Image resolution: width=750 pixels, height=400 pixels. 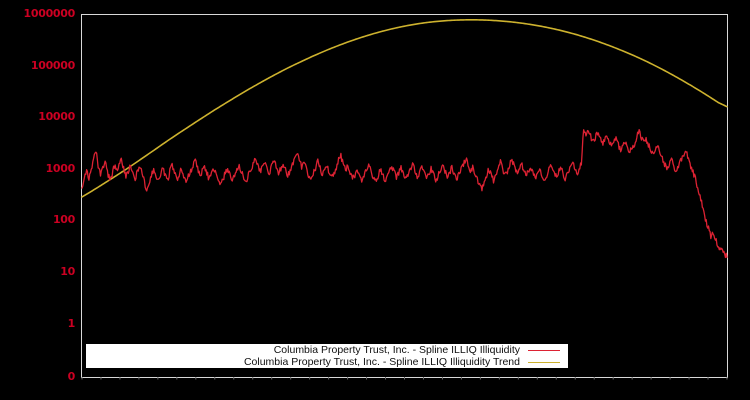 What do you see at coordinates (404, 378) in the screenshot?
I see `x-tick-marks` at bounding box center [404, 378].